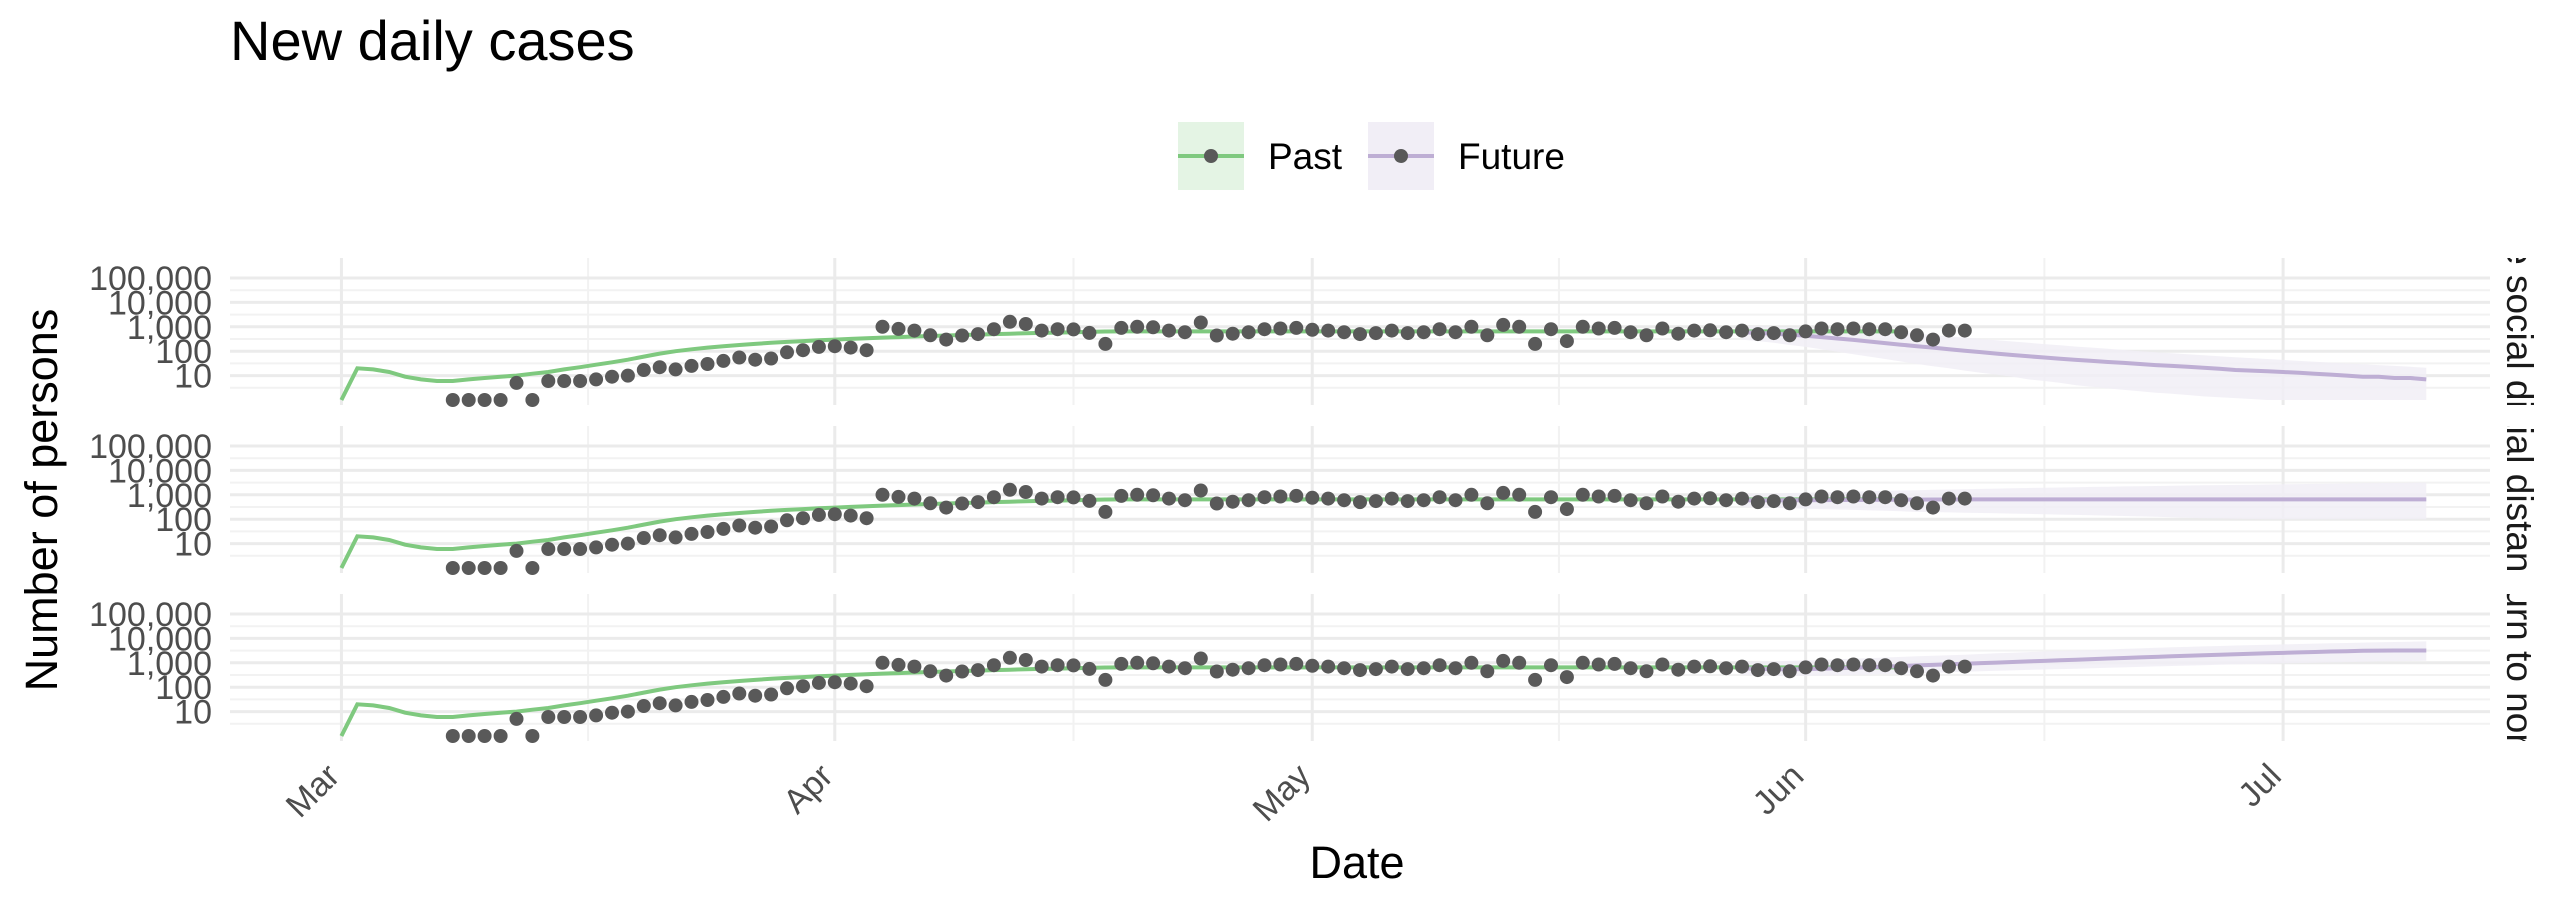  I want to click on strip-label: Return to normal, so click(2519, 668).